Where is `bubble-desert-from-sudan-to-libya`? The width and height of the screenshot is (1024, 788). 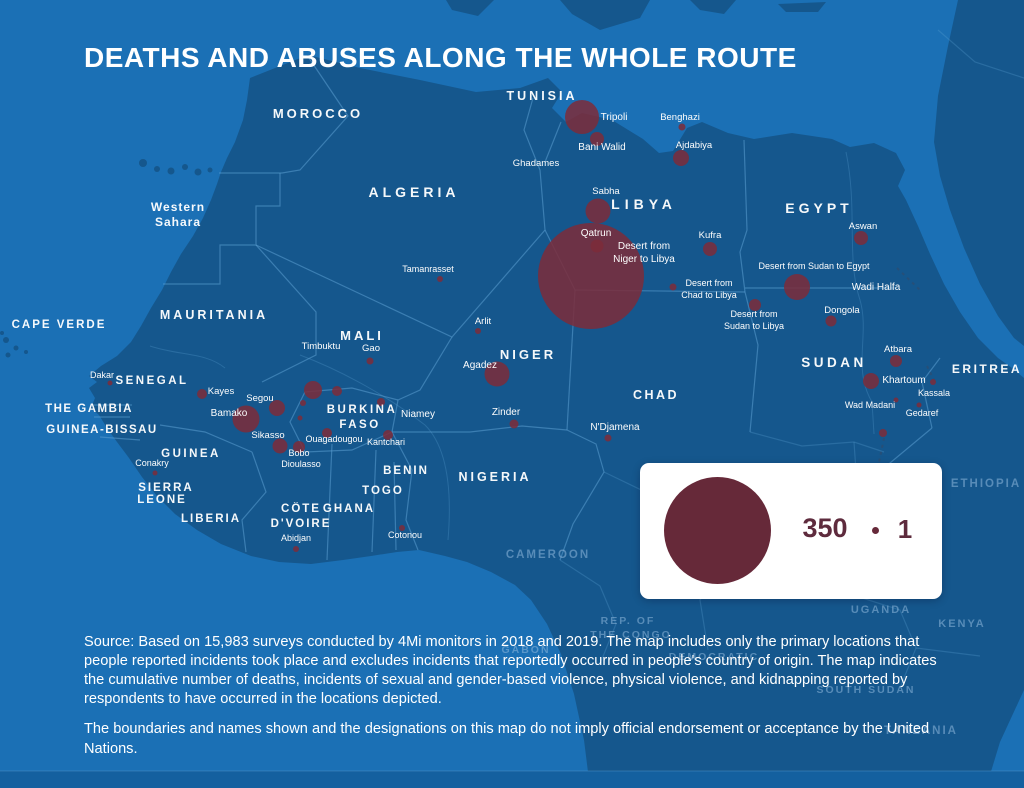
bubble-desert-from-sudan-to-libya is located at coordinates (755, 305).